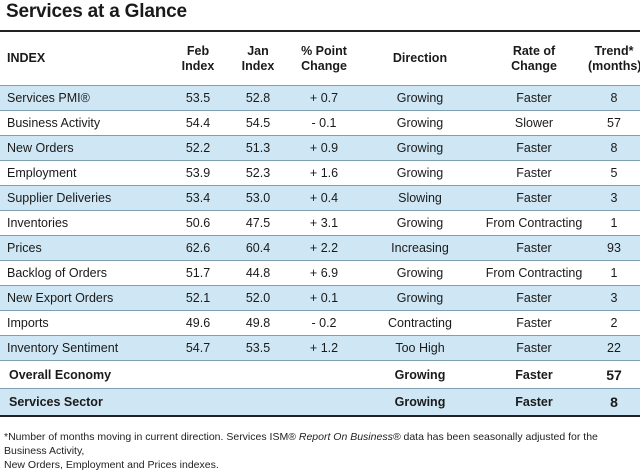  What do you see at coordinates (40, 148) in the screenshot?
I see `index-name: New Orders` at bounding box center [40, 148].